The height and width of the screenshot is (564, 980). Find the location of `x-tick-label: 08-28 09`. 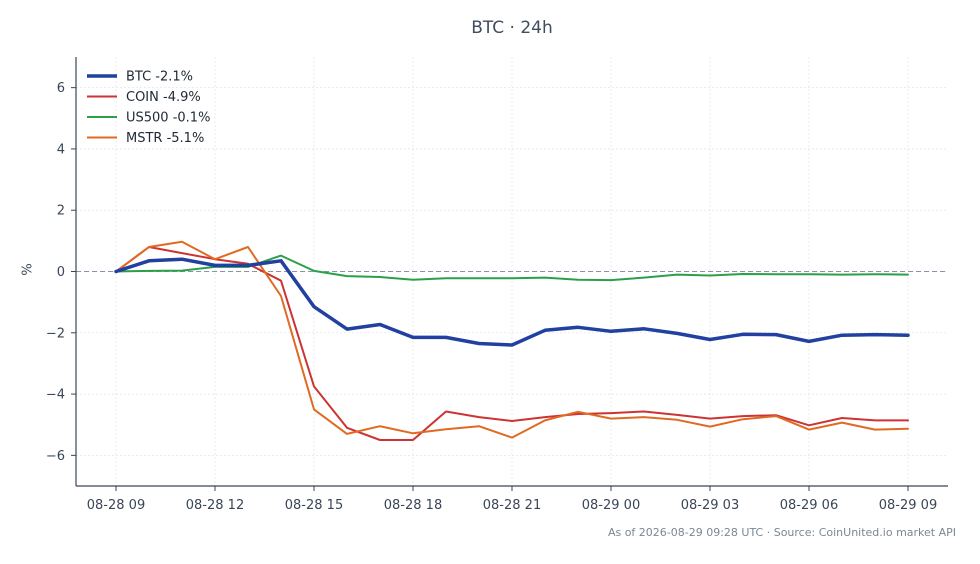

x-tick-label: 08-28 09 is located at coordinates (116, 505).